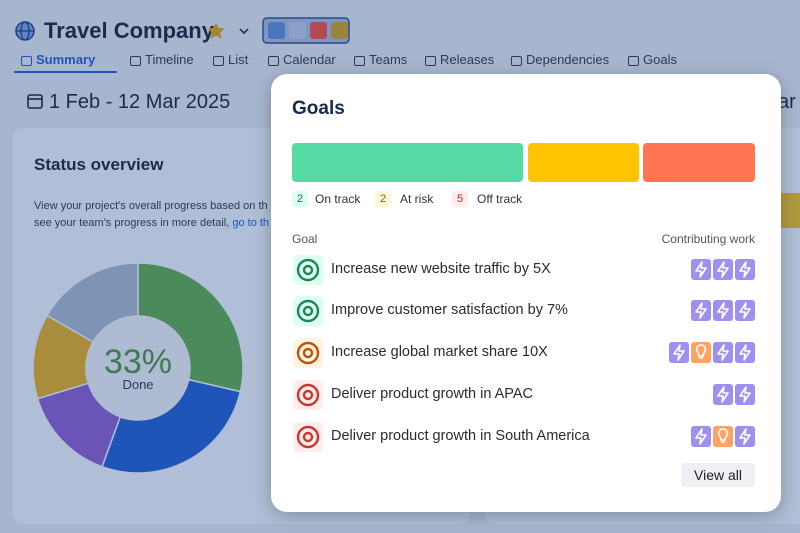 The width and height of the screenshot is (800, 533). Describe the element at coordinates (790, 210) in the screenshot. I see `side-card-bar` at that location.